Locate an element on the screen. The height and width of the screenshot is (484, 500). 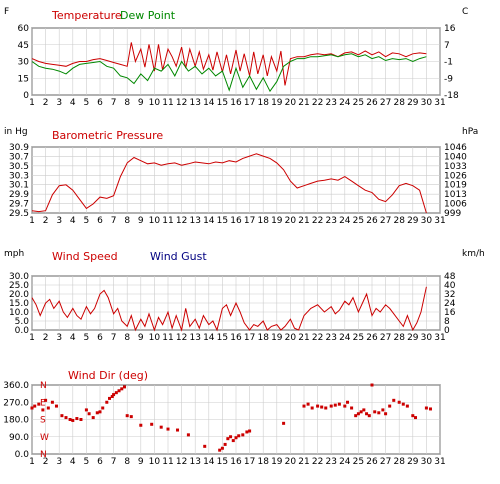
x-tick-label: 7 is located at coordinates (114, 338).